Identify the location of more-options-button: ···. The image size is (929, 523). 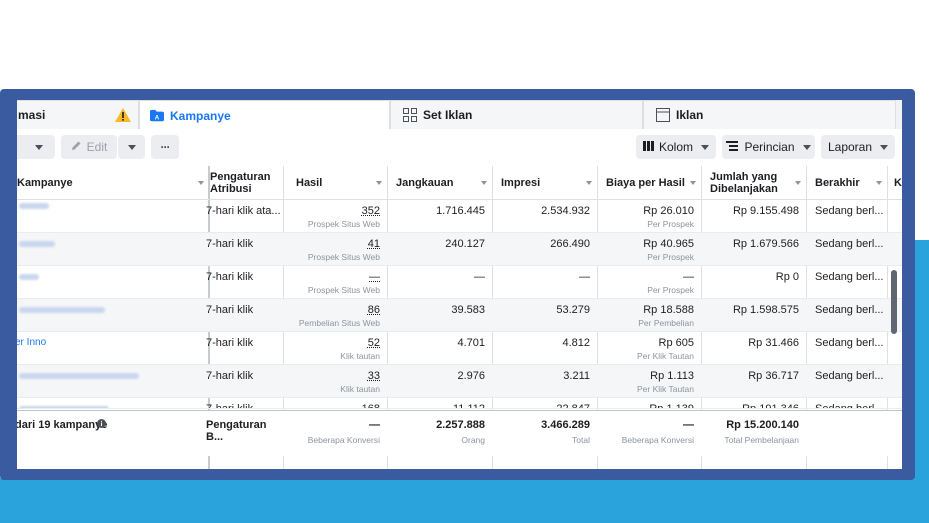
(165, 147).